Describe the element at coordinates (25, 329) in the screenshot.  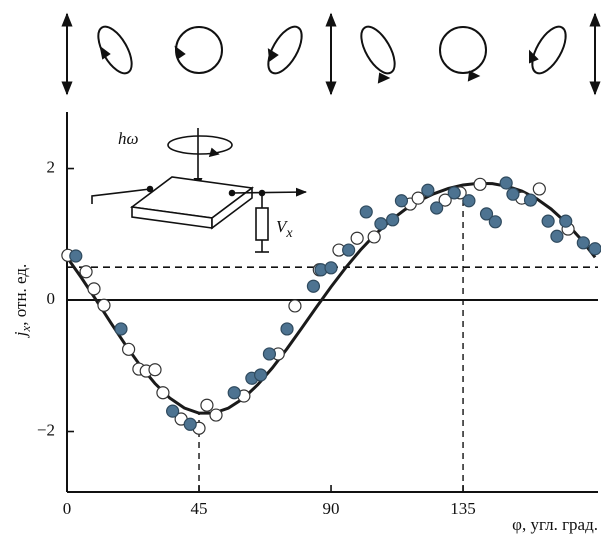
I see `y-label-sub: x` at that location.